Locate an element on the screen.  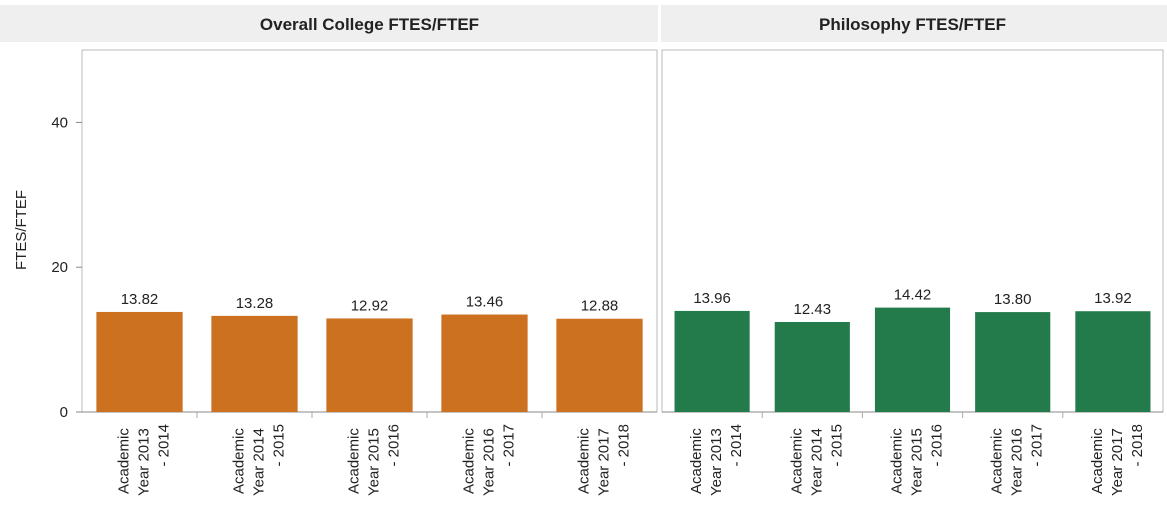
value-label: 13.92 is located at coordinates (1113, 298).